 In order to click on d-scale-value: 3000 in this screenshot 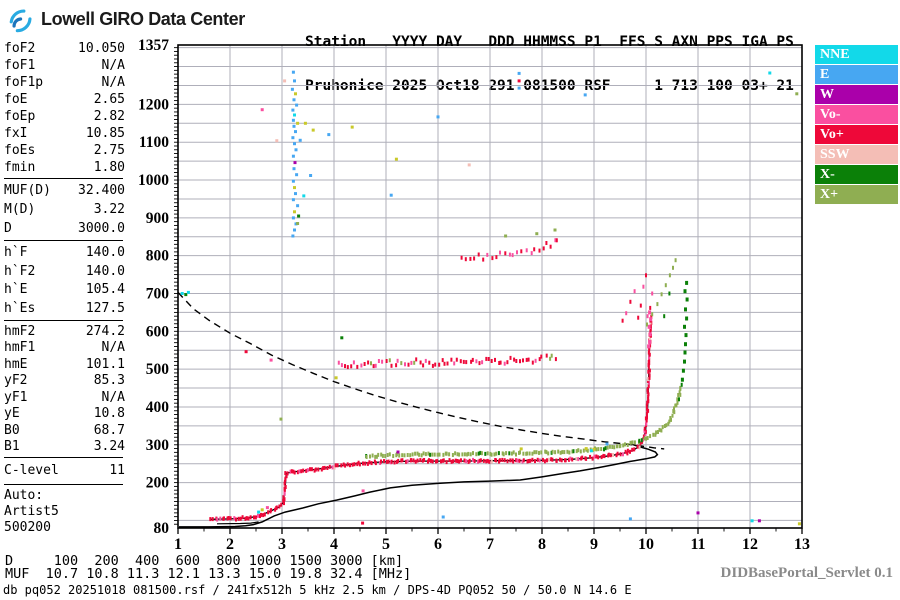, I will do `click(346, 561)`.